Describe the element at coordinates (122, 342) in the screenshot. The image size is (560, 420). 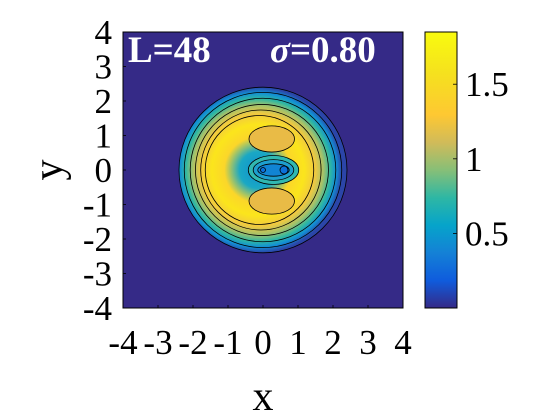
I see `x-tick-label: -4` at that location.